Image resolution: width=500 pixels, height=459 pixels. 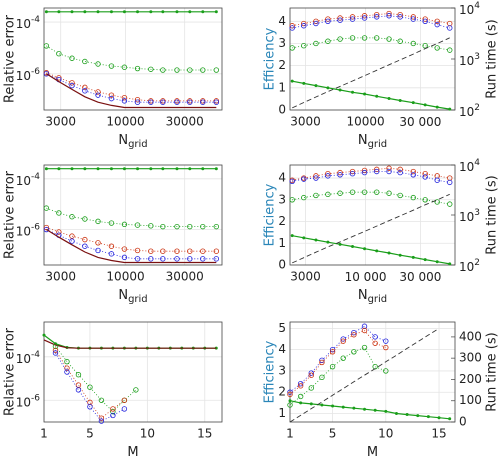 I want to click on x-axis-label-main: N, so click(x=123, y=295).